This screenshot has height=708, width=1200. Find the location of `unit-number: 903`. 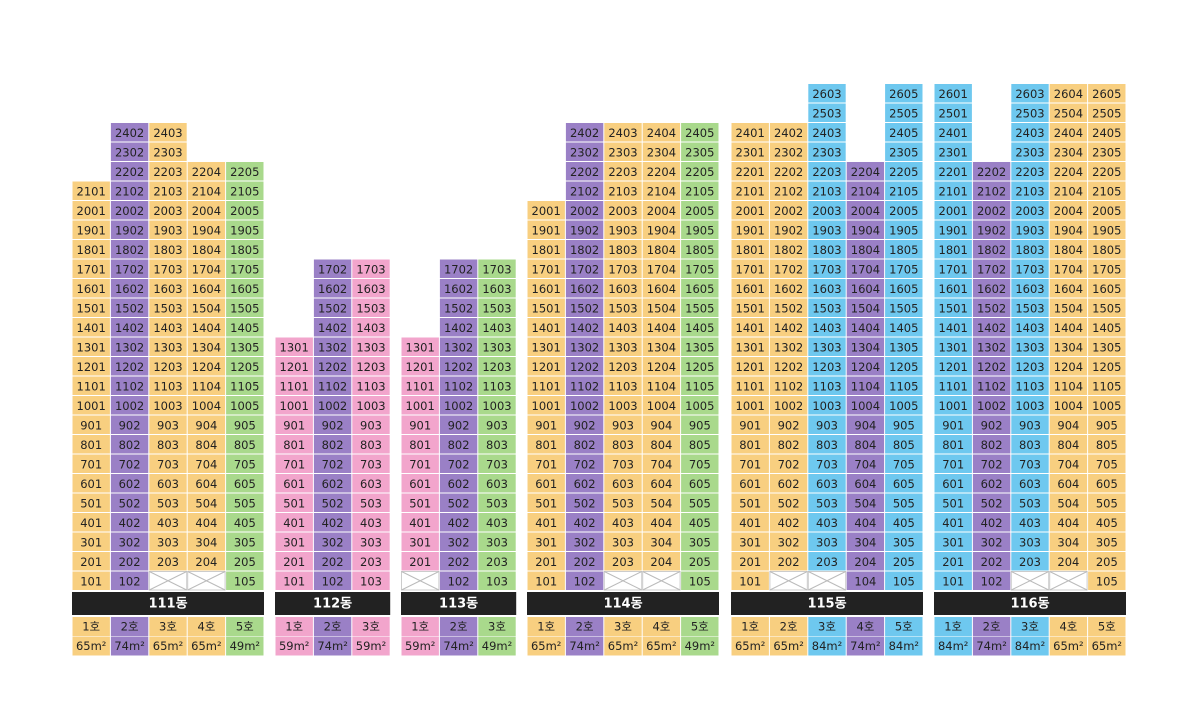

unit-number: 903 is located at coordinates (827, 425).